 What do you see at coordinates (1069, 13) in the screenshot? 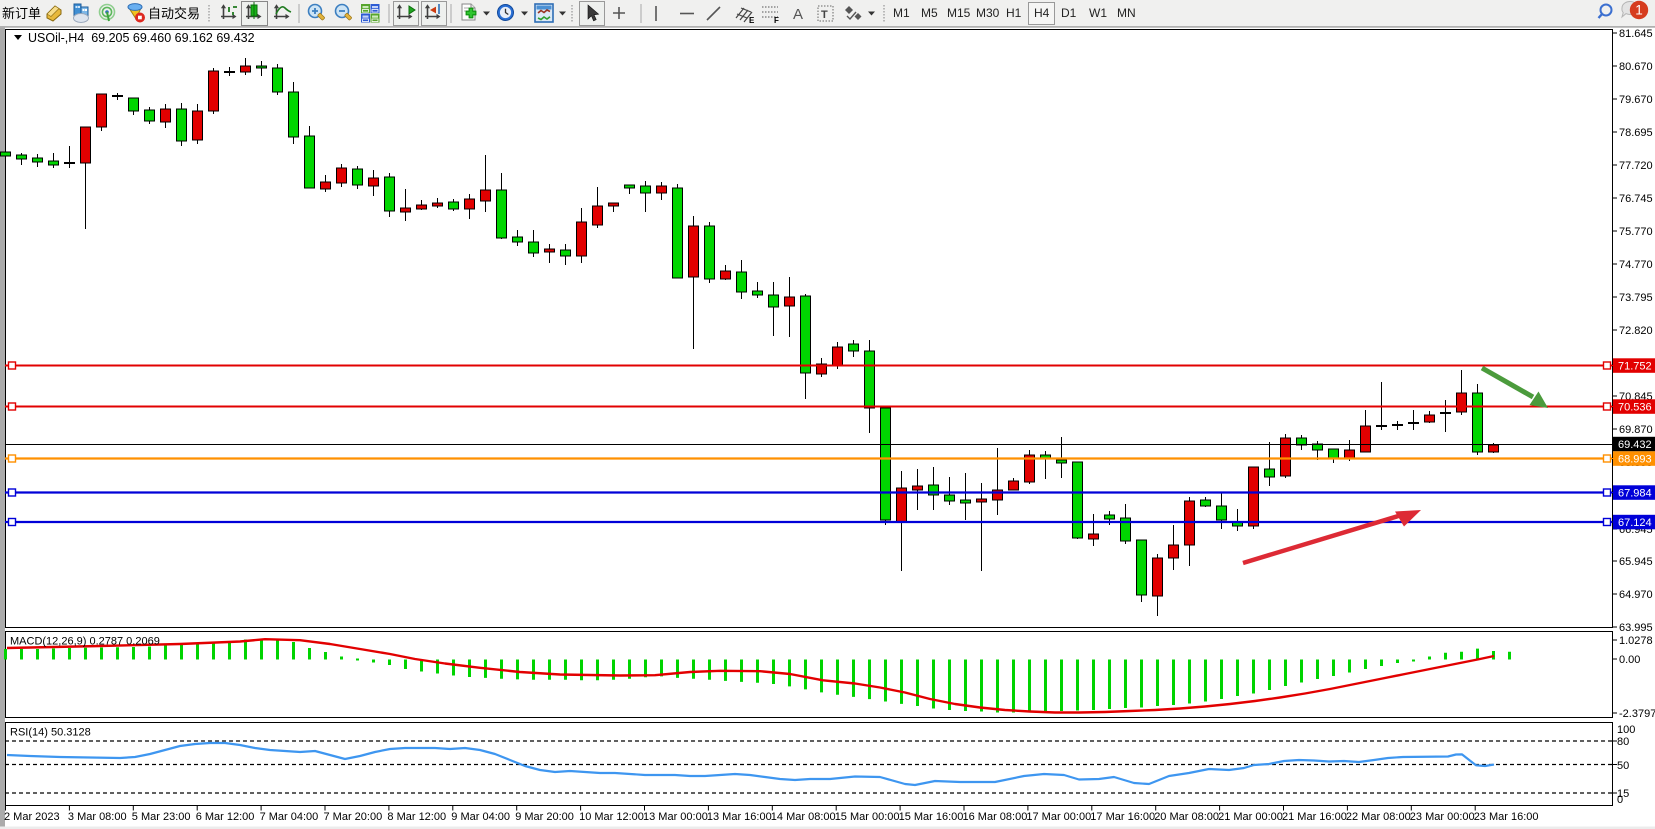
I see `svg-text: D1` at bounding box center [1069, 13].